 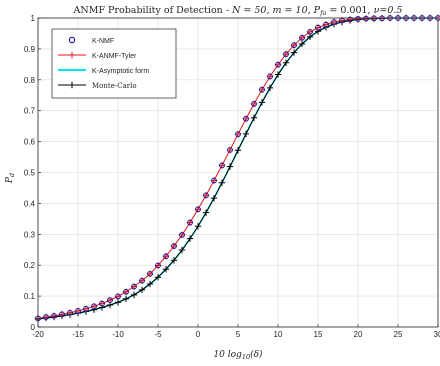 I want to click on x-tick-label: 20, so click(x=358, y=334).